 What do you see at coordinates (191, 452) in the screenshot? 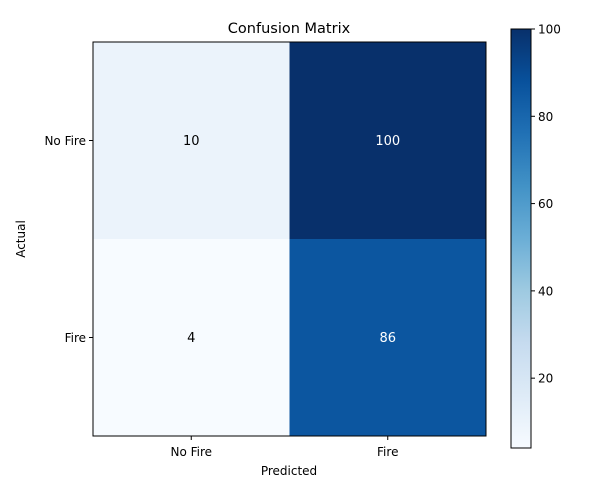
I see `x-tick-label: No Fire` at bounding box center [191, 452].